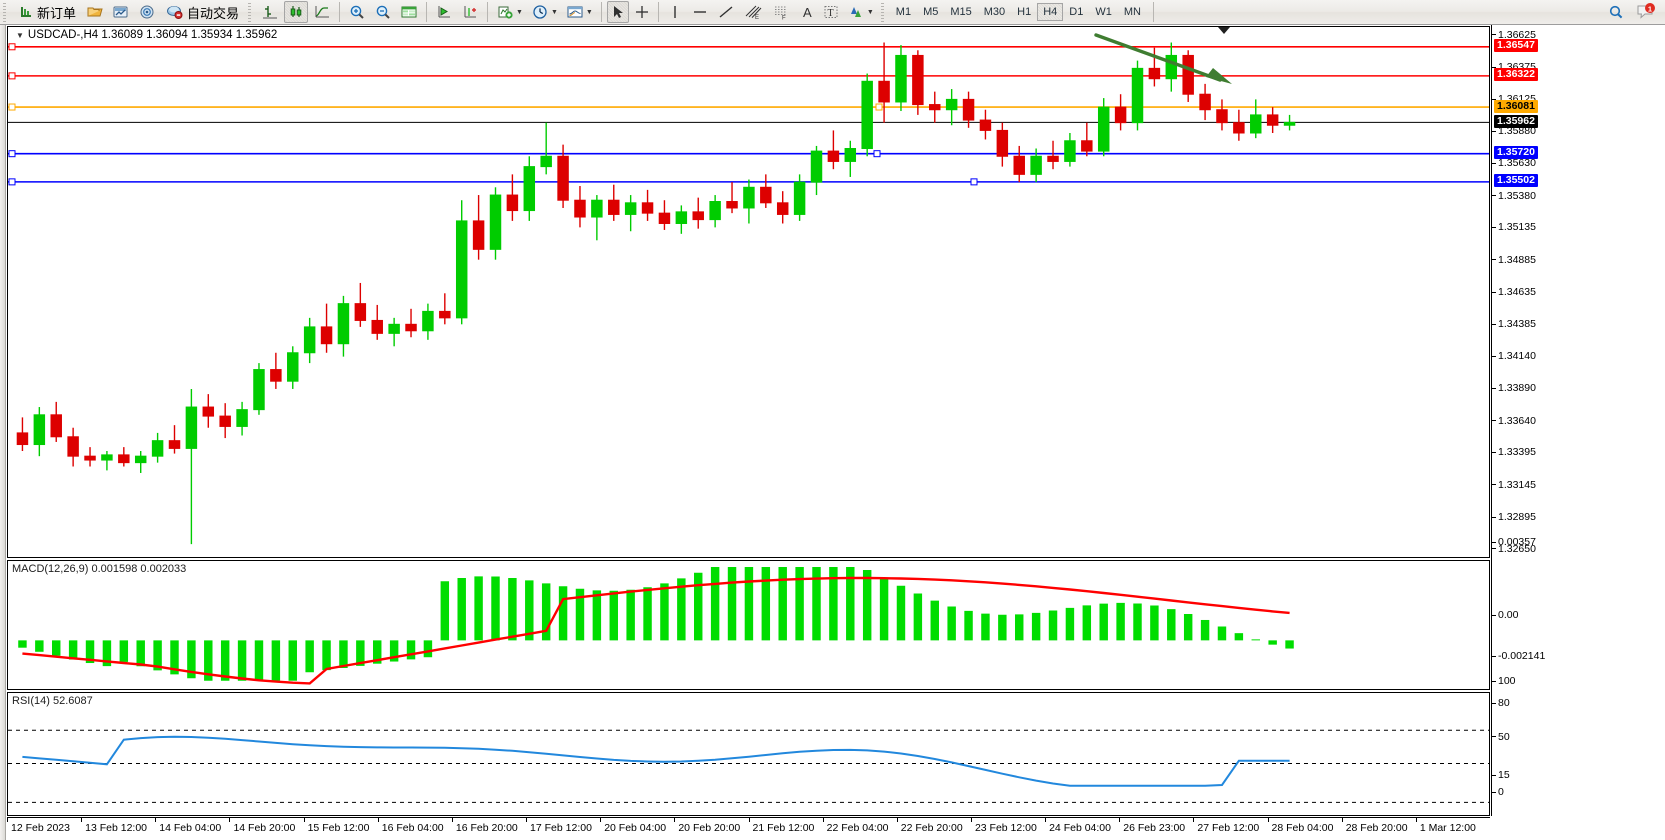 The height and width of the screenshot is (840, 1665). What do you see at coordinates (1650, 8) in the screenshot?
I see `notification-count: 1` at bounding box center [1650, 8].